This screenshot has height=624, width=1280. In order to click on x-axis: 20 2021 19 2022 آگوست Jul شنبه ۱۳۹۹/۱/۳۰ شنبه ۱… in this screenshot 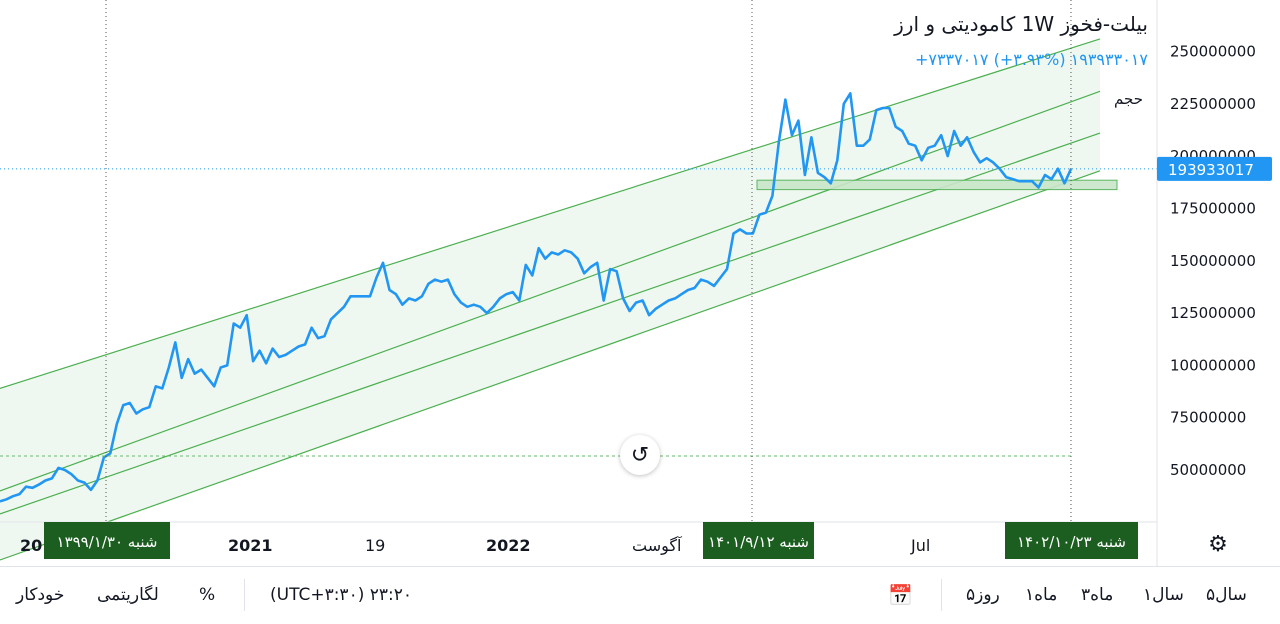, I will do `click(578, 540)`.